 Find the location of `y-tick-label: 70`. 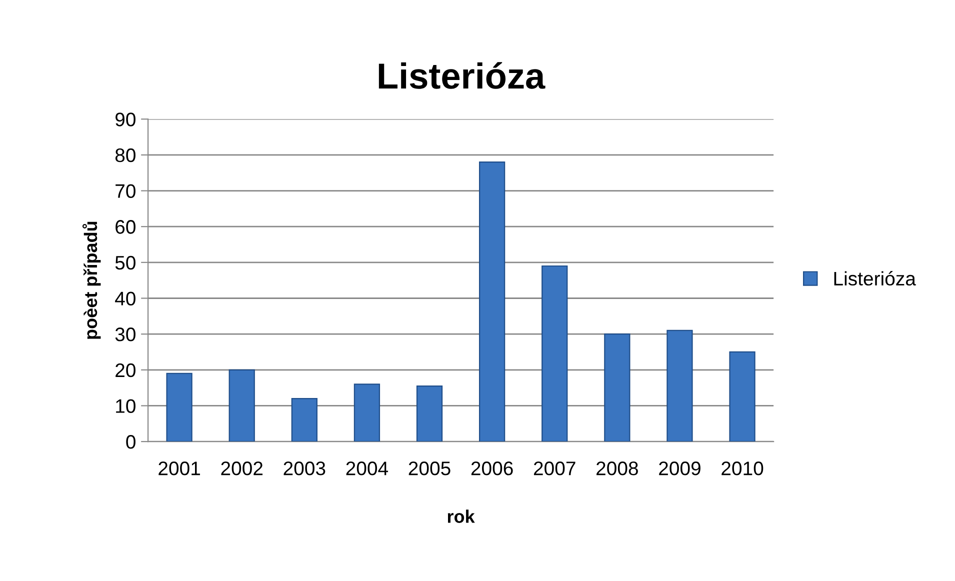

y-tick-label: 70 is located at coordinates (126, 191).